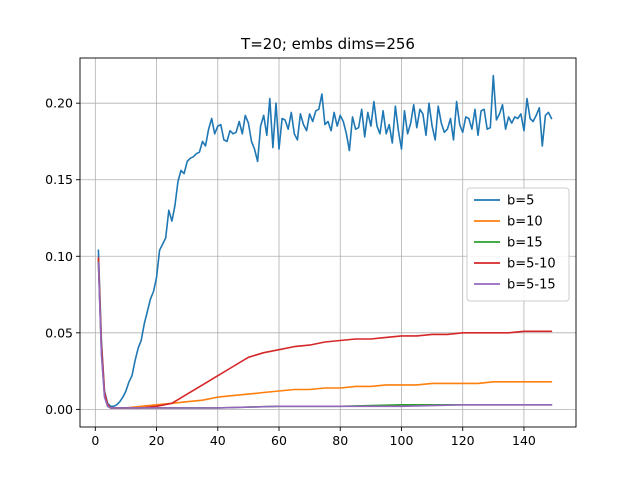 This screenshot has width=640, height=480. Describe the element at coordinates (520, 201) in the screenshot. I see `legend-label: b=5` at that location.